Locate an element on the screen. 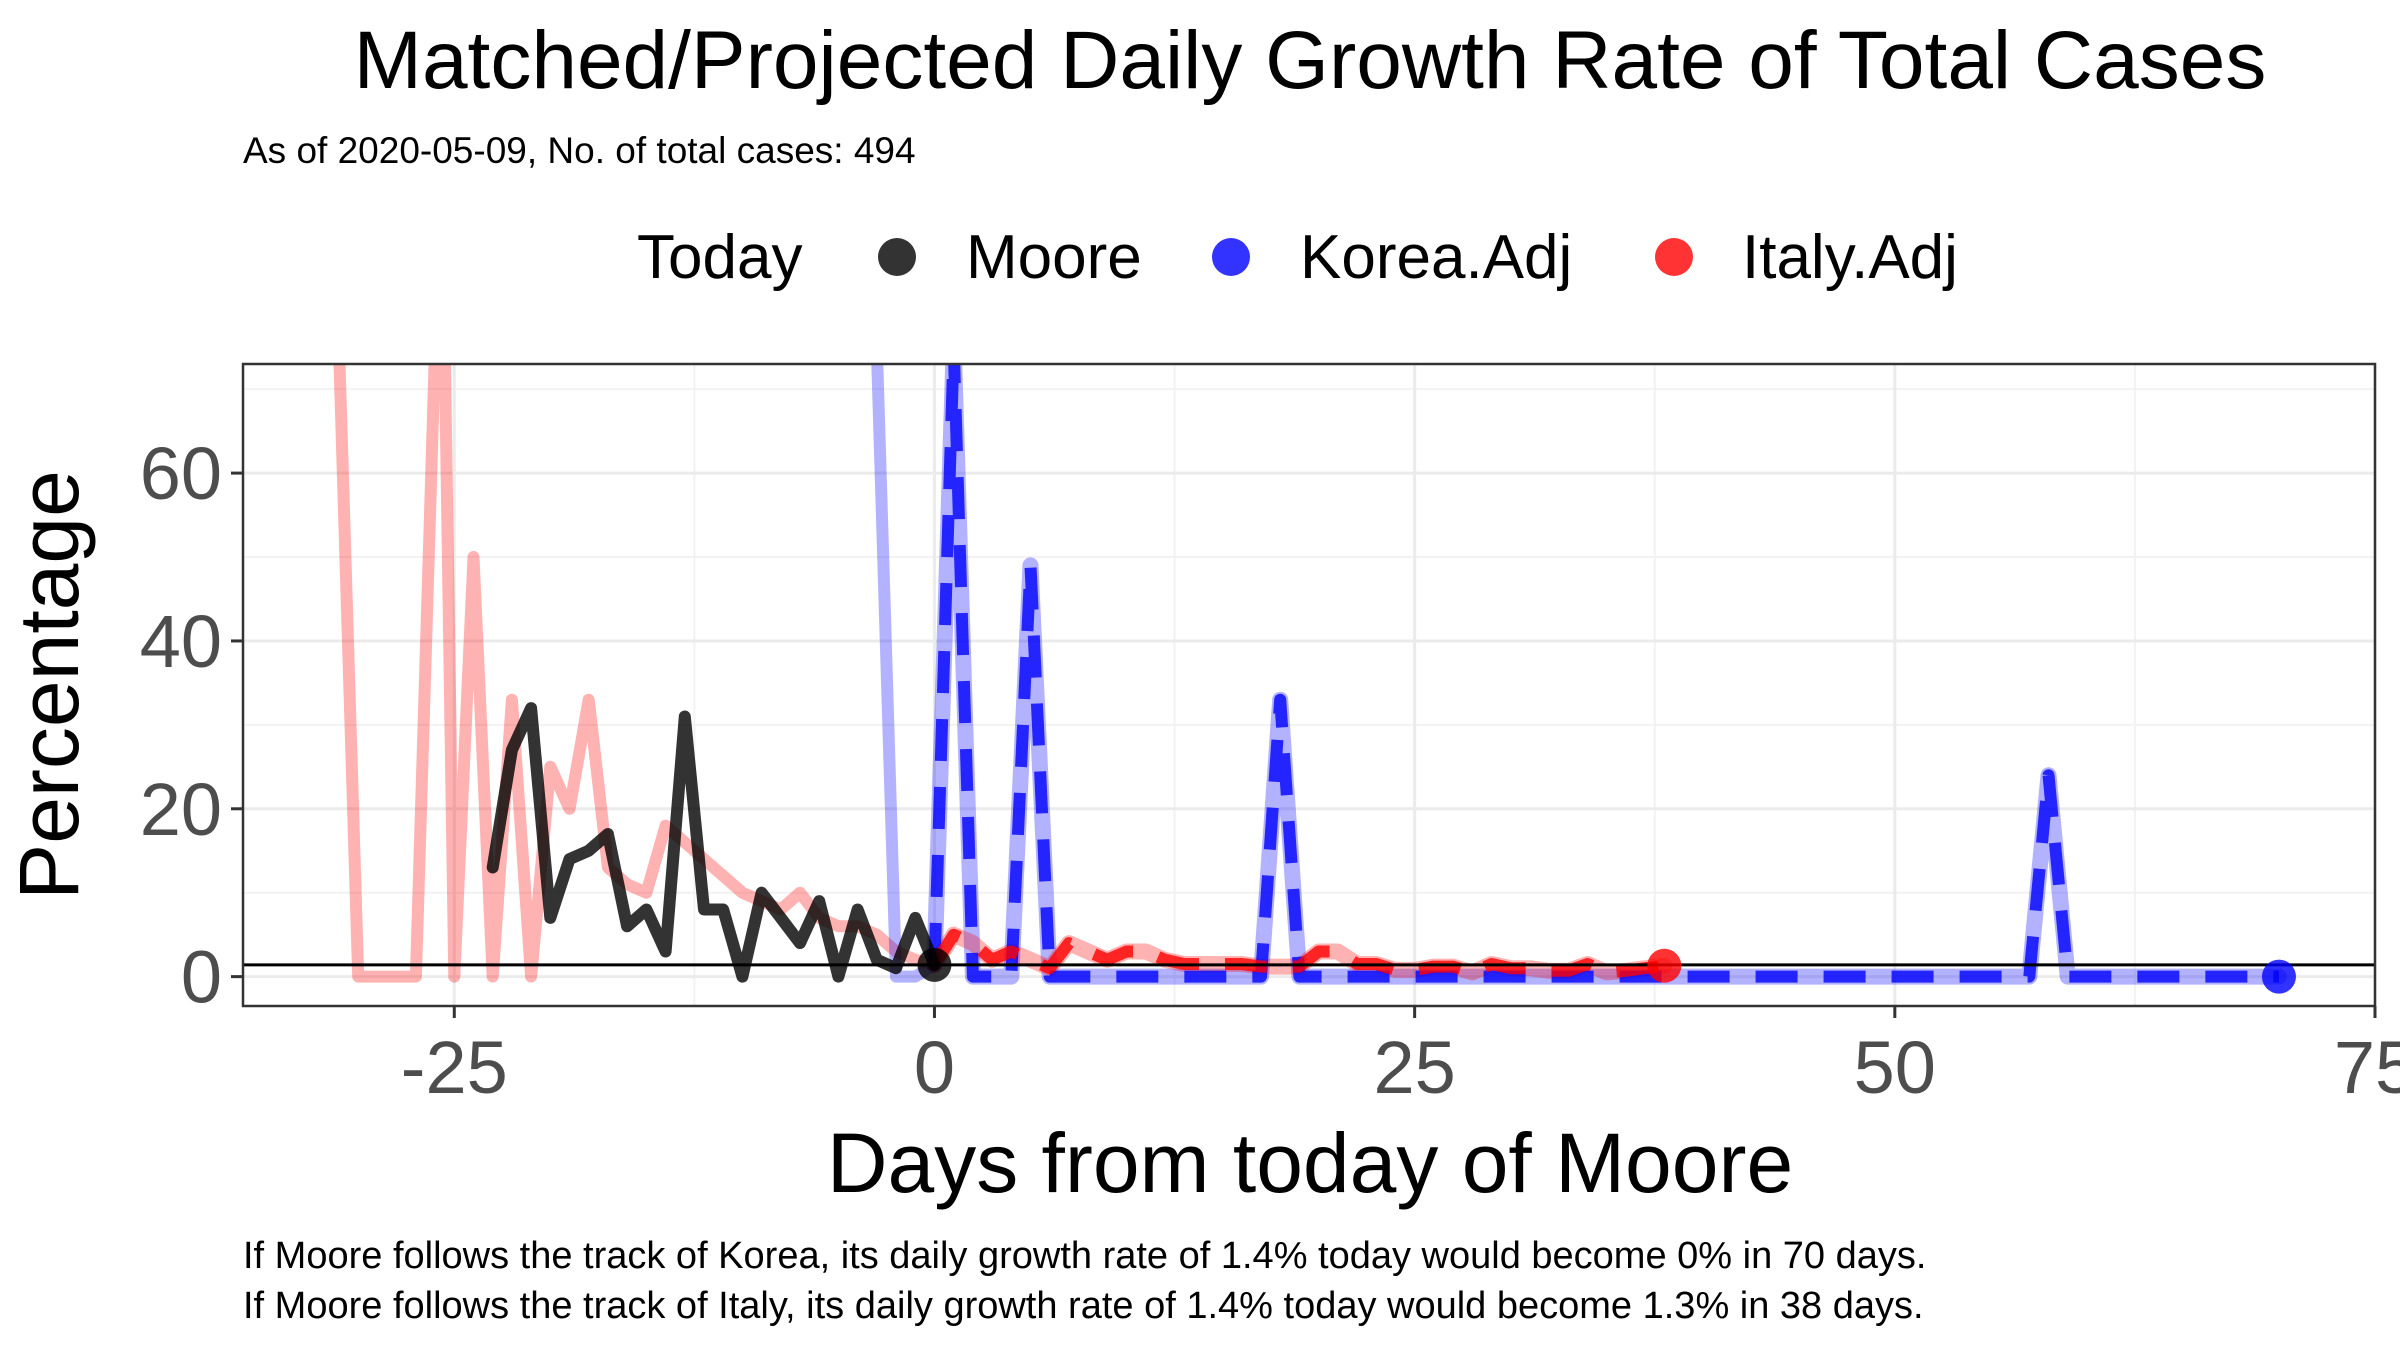  legend-label-italy: Italy.Adj is located at coordinates (1850, 257).